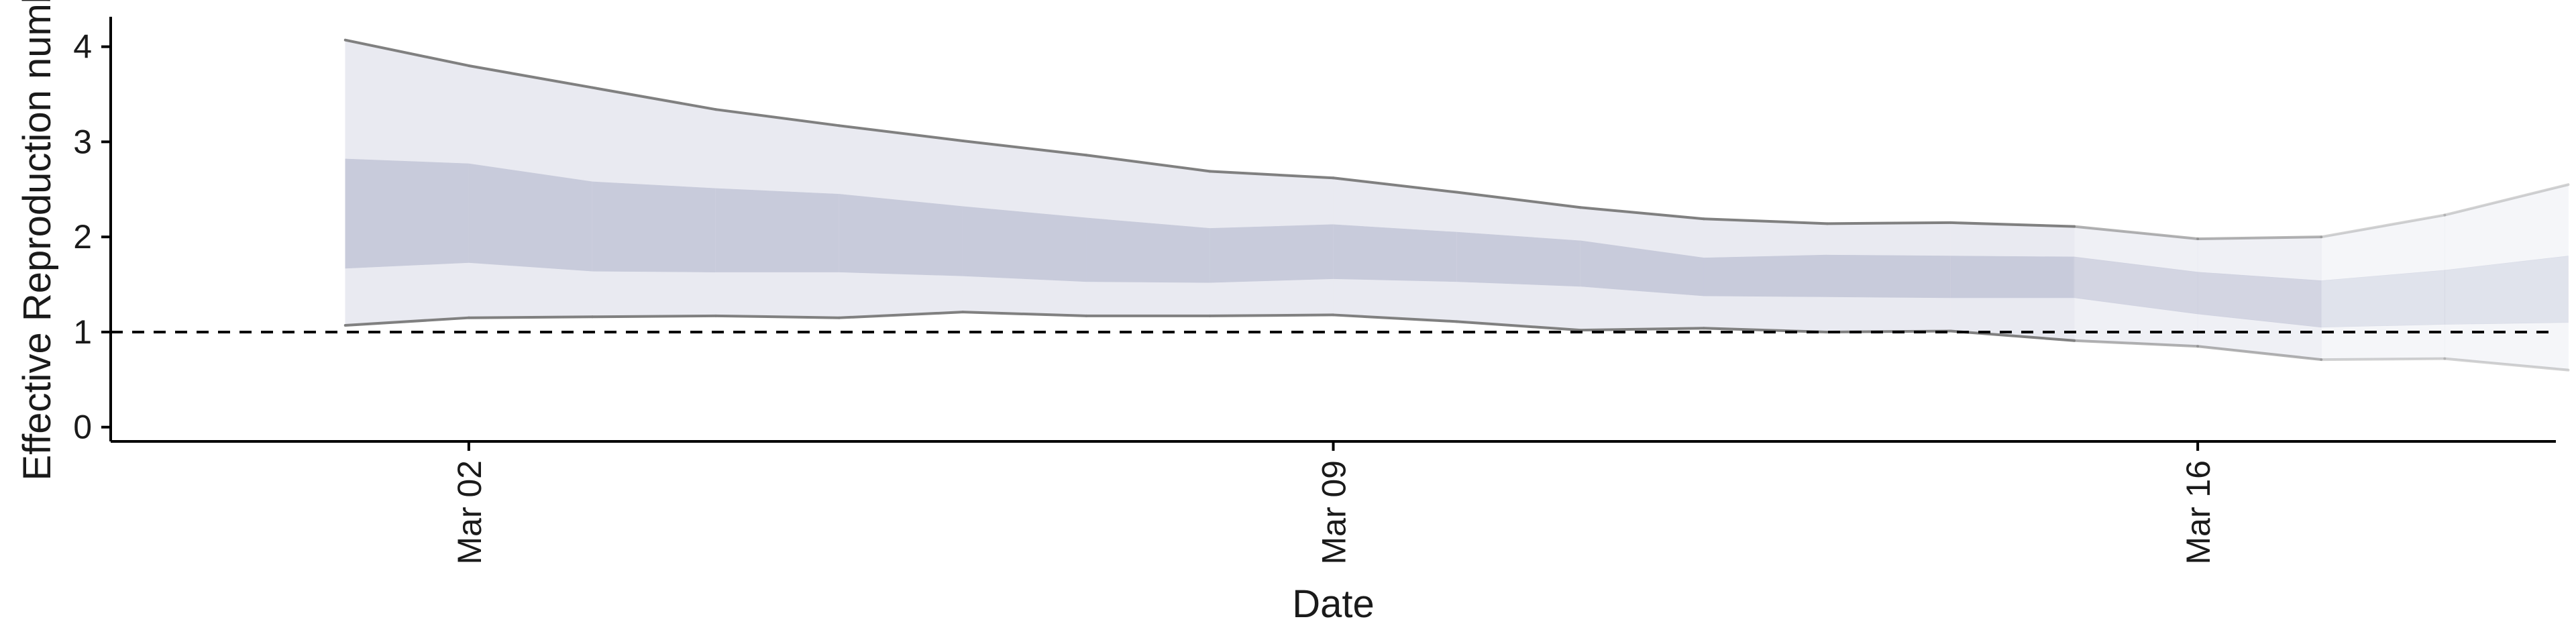 This screenshot has height=644, width=2576. I want to click on x-tick-label: Mar 09, so click(1334, 512).